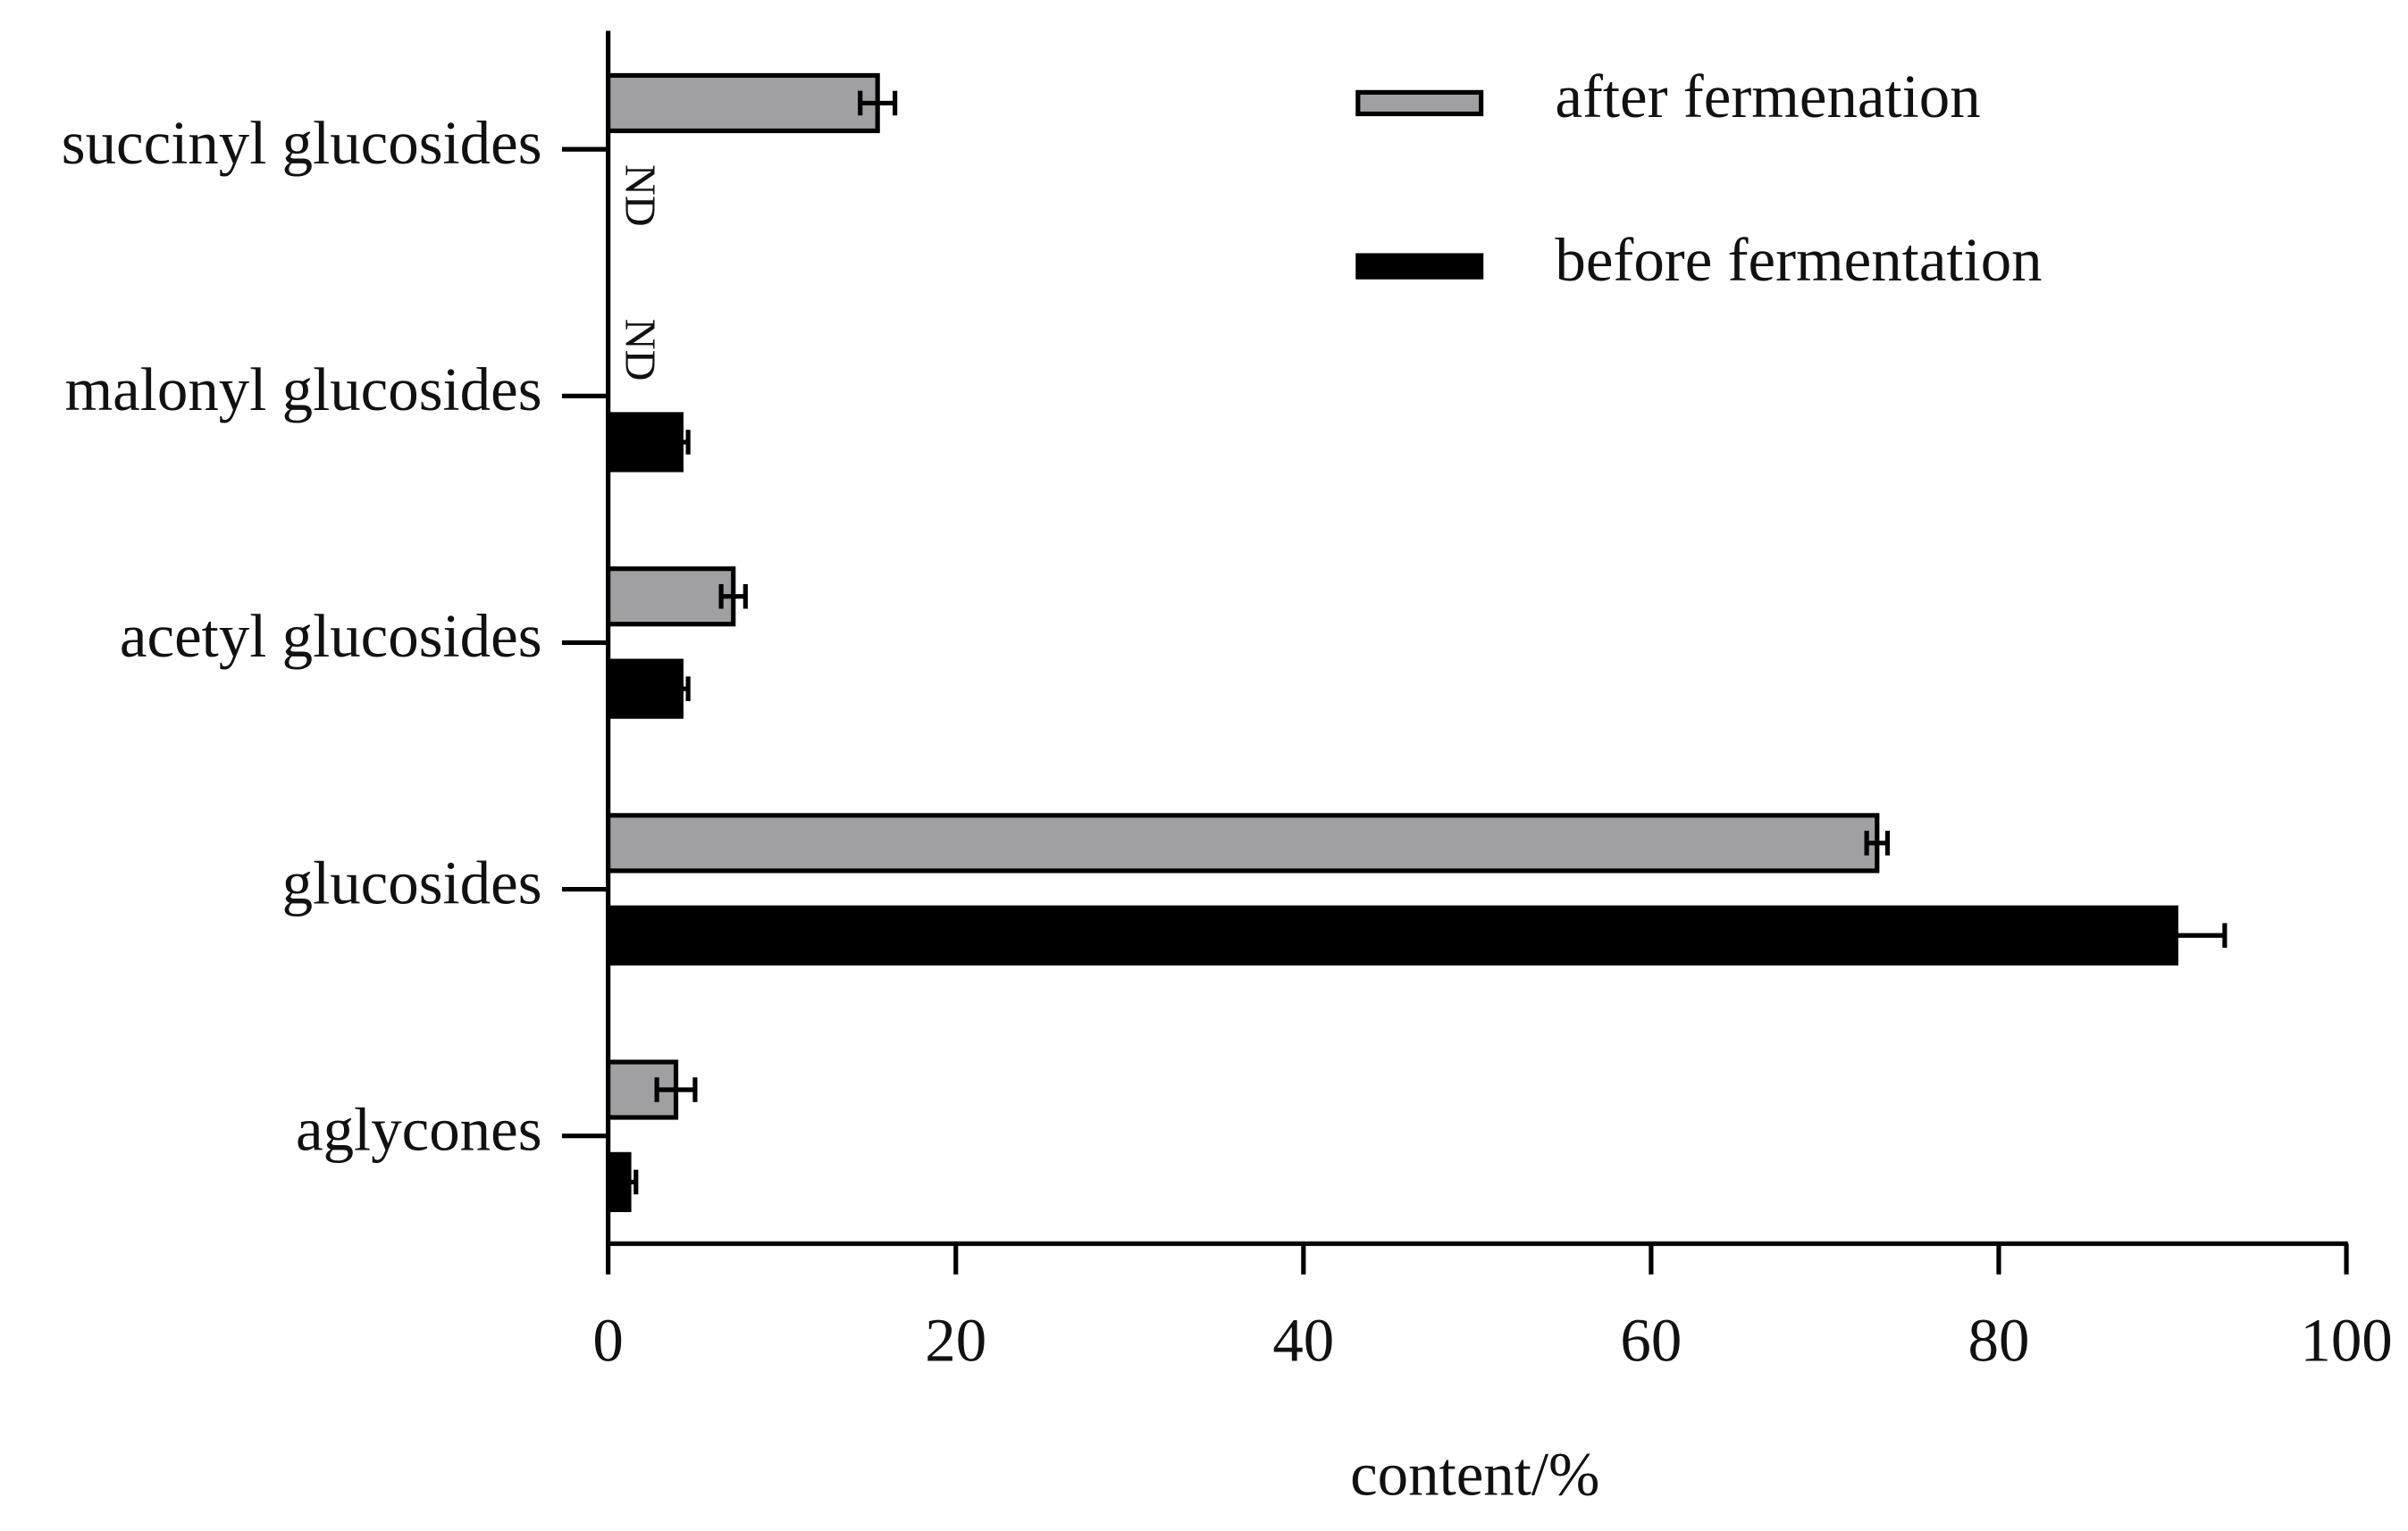 This screenshot has height=1531, width=2408. Describe the element at coordinates (331, 636) in the screenshot. I see `y-tick-label: acetyl glucosides` at that location.